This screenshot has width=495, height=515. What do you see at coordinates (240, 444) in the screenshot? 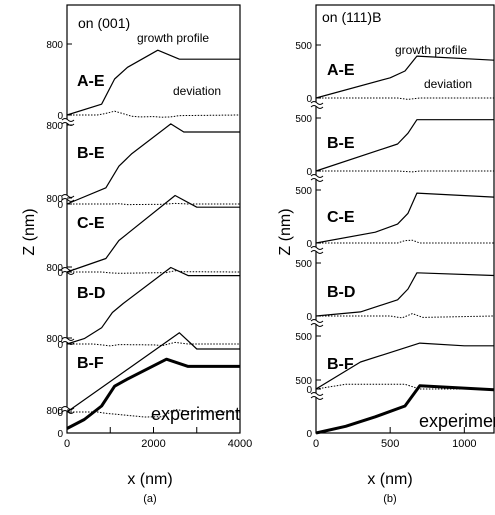
I see `x-tick-label: 4000` at bounding box center [240, 444].